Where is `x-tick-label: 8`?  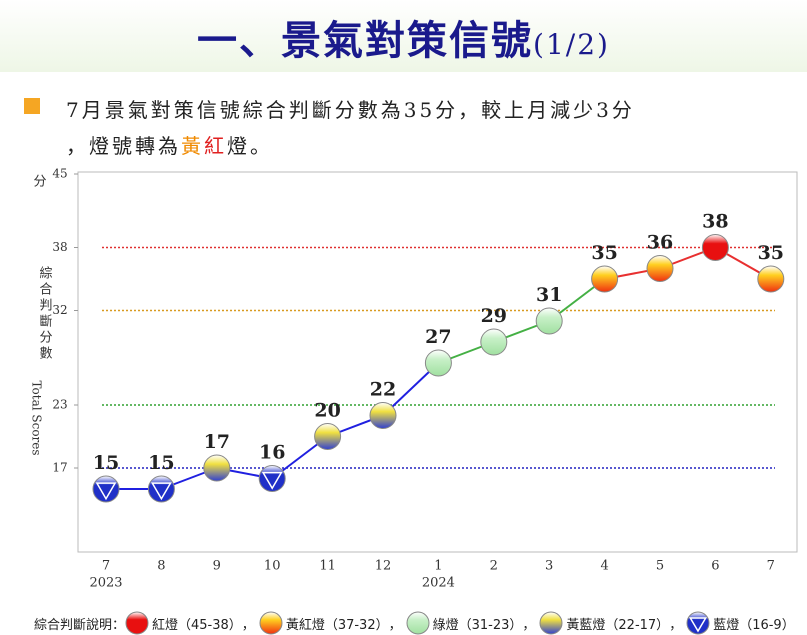
x-tick-label: 8 is located at coordinates (161, 566).